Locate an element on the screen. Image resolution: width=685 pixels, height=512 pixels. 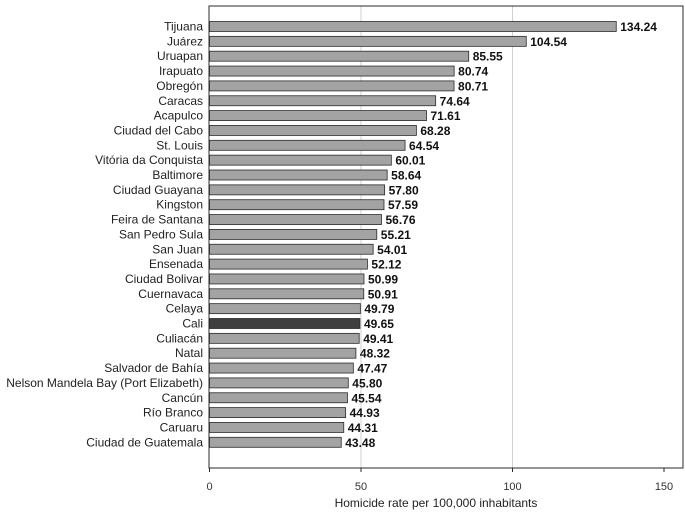
value-label: 49.65 is located at coordinates (379, 324).